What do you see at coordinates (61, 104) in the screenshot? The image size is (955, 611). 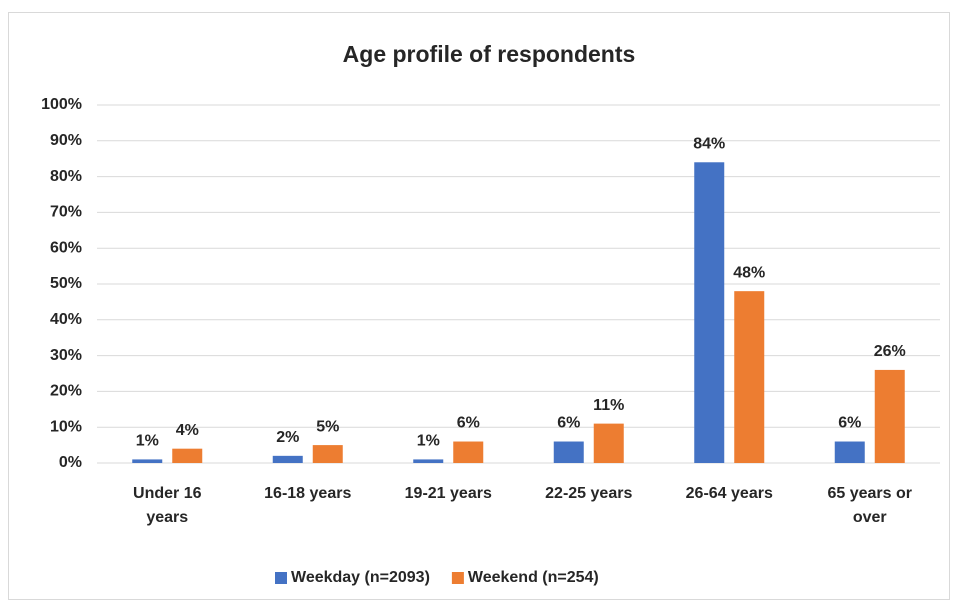 I see `y-tick-label: 100%` at bounding box center [61, 104].